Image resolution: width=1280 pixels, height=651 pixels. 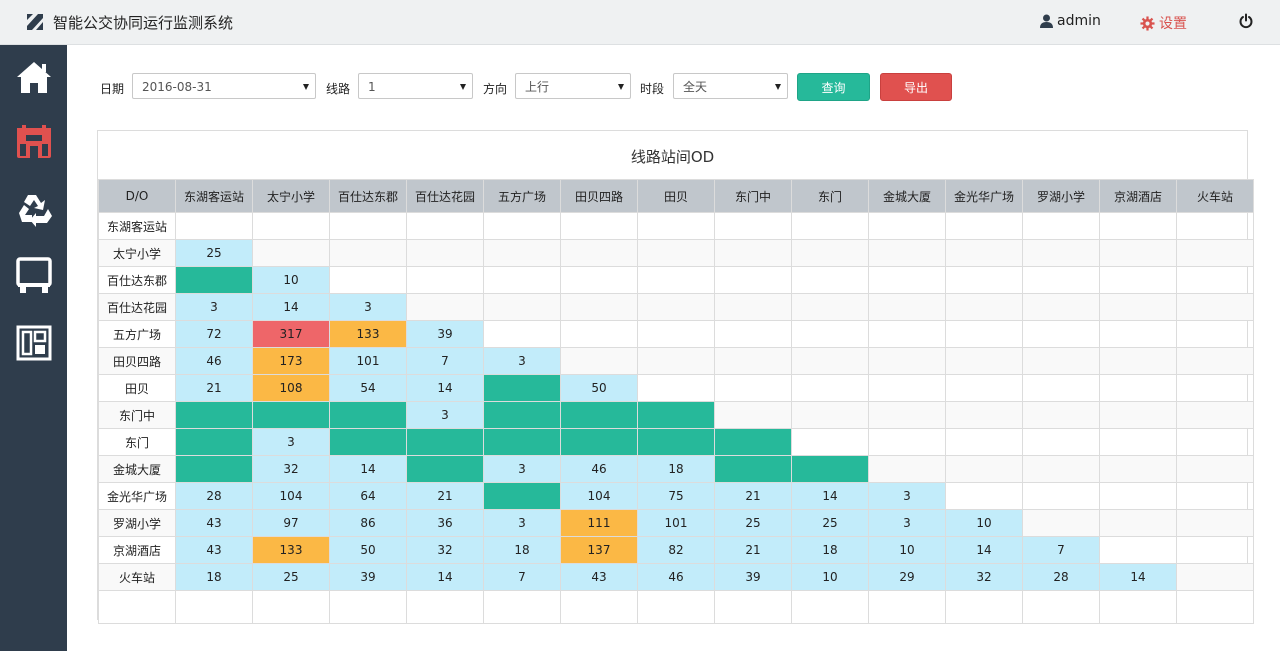 What do you see at coordinates (137, 388) in the screenshot?
I see `row-header: 田贝` at bounding box center [137, 388].